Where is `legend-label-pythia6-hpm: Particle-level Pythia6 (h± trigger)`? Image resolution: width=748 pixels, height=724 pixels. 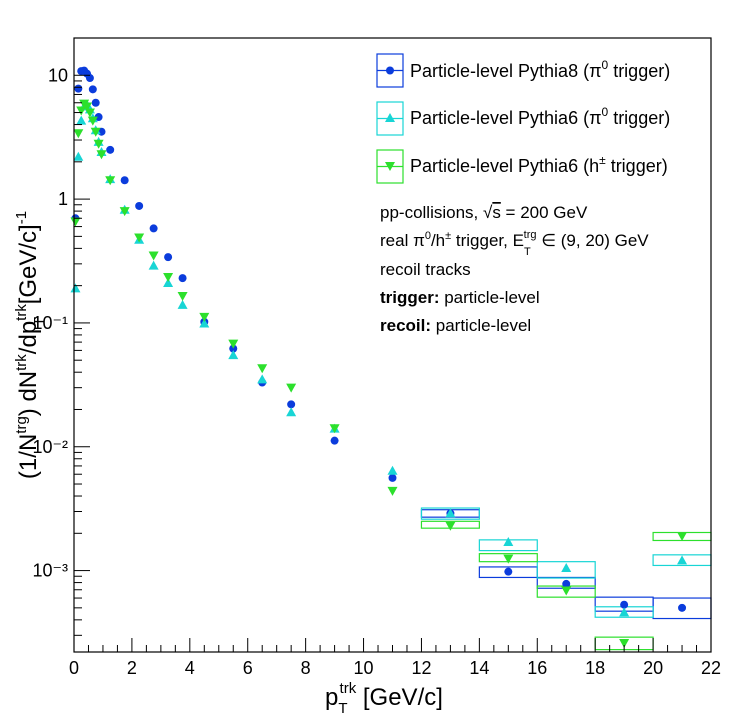
legend-label-pythia6-hpm: Particle-level Pythia6 (h± trigger) is located at coordinates (539, 164).